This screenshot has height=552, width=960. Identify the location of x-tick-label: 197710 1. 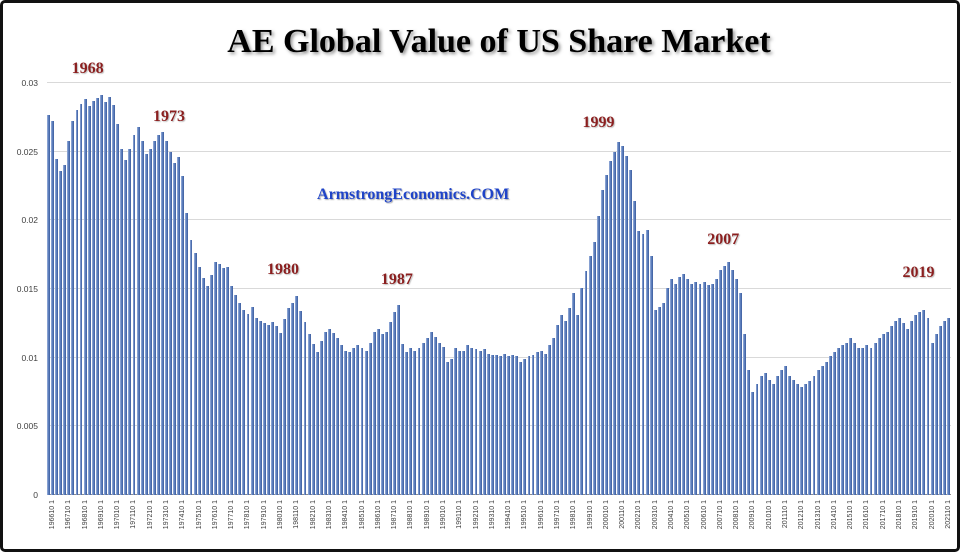
(232, 515).